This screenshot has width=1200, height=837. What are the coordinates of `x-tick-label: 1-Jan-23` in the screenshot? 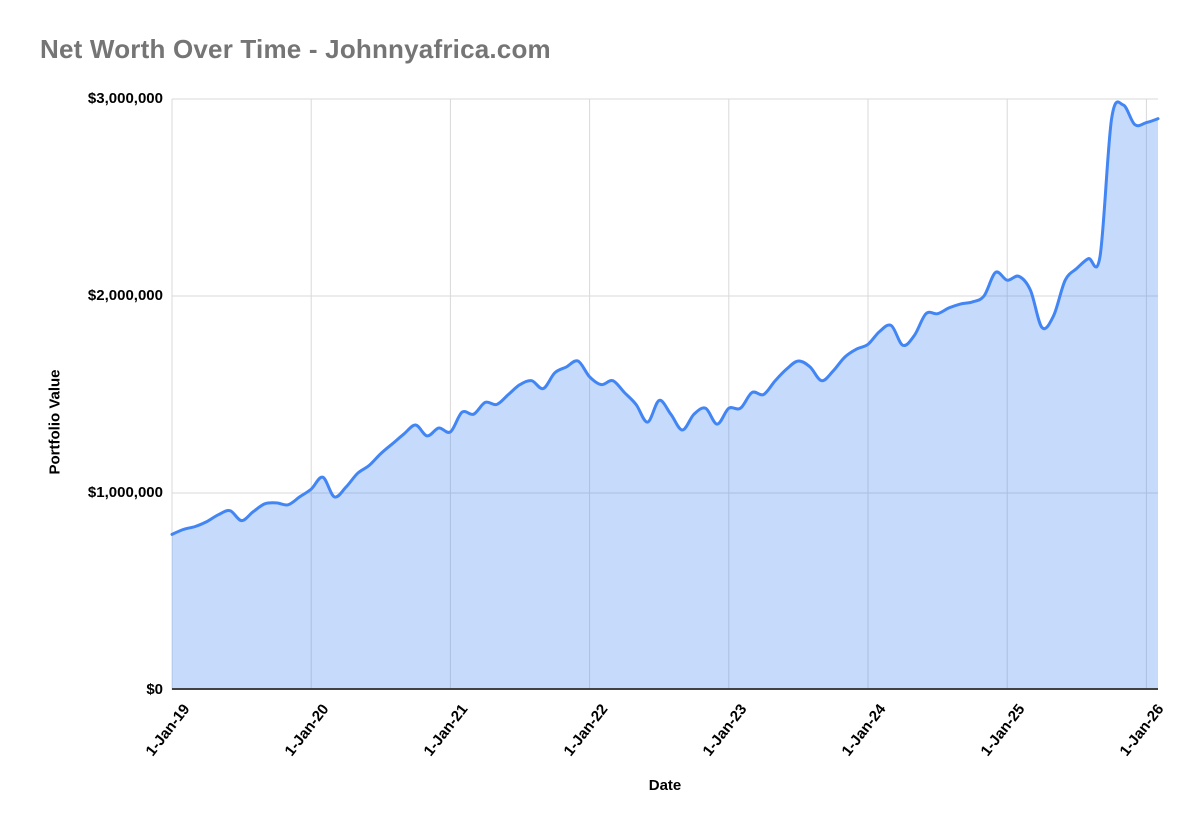 It's located at (725, 730).